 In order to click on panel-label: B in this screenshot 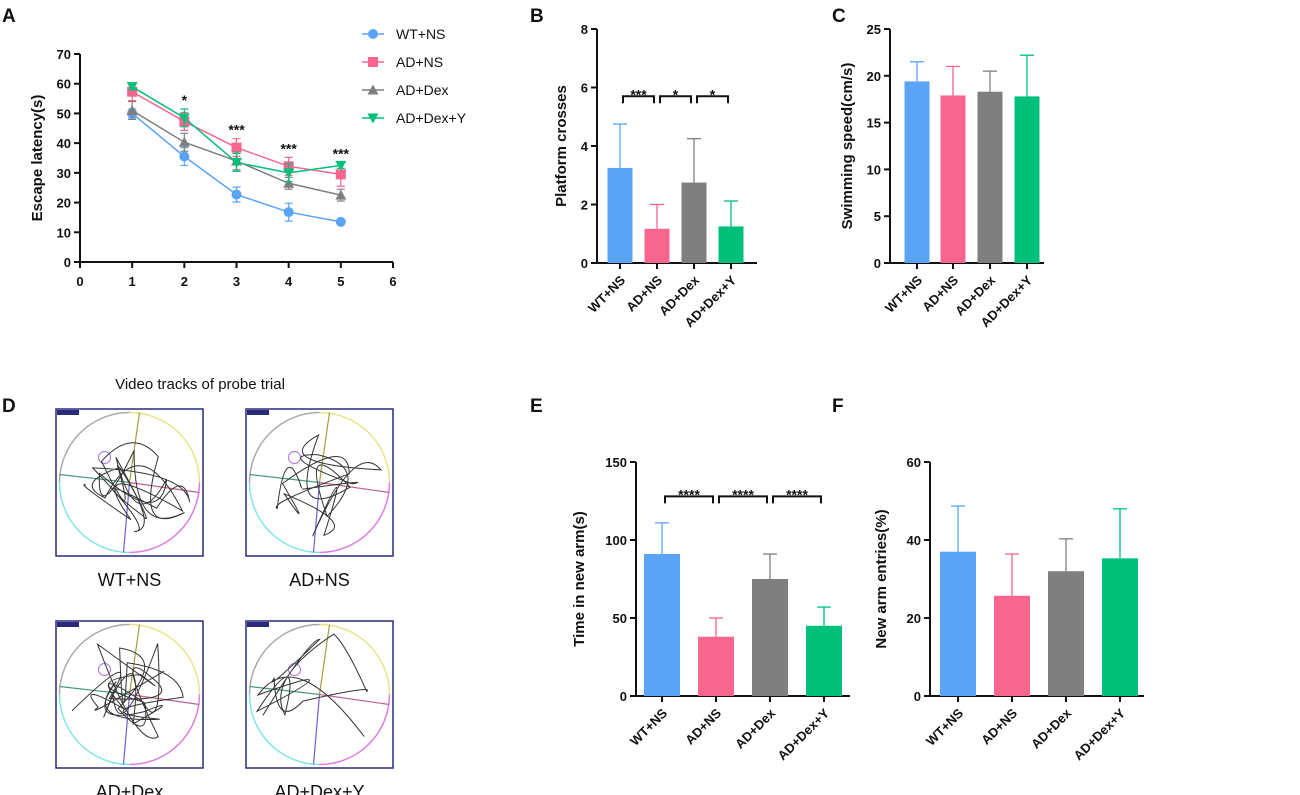, I will do `click(537, 16)`.